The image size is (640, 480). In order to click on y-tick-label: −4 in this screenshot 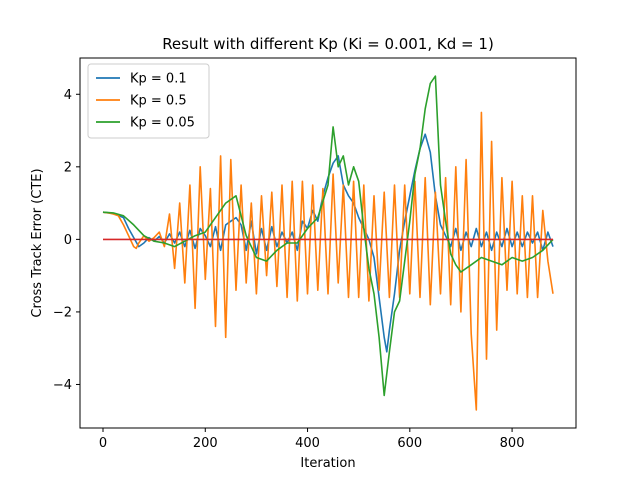, I will do `click(62, 385)`.